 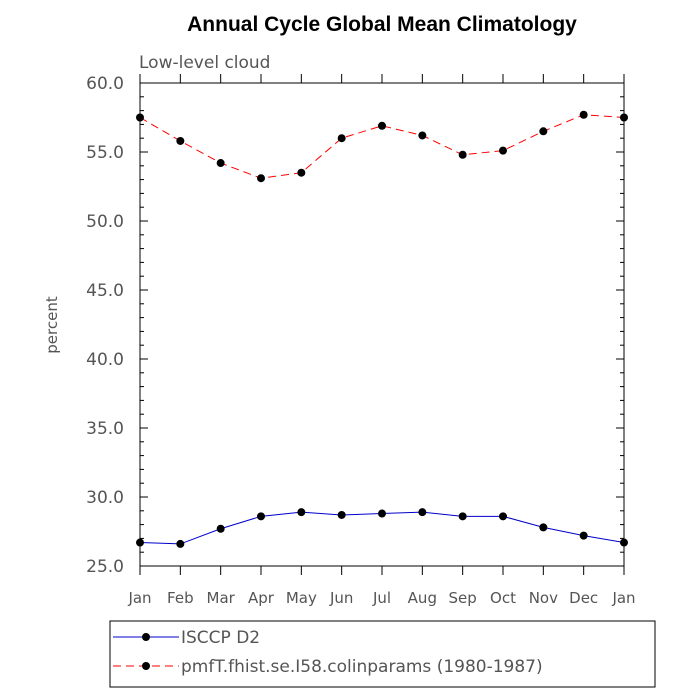 I want to click on chart-subtitle: Low-level cloud, so click(x=204, y=63).